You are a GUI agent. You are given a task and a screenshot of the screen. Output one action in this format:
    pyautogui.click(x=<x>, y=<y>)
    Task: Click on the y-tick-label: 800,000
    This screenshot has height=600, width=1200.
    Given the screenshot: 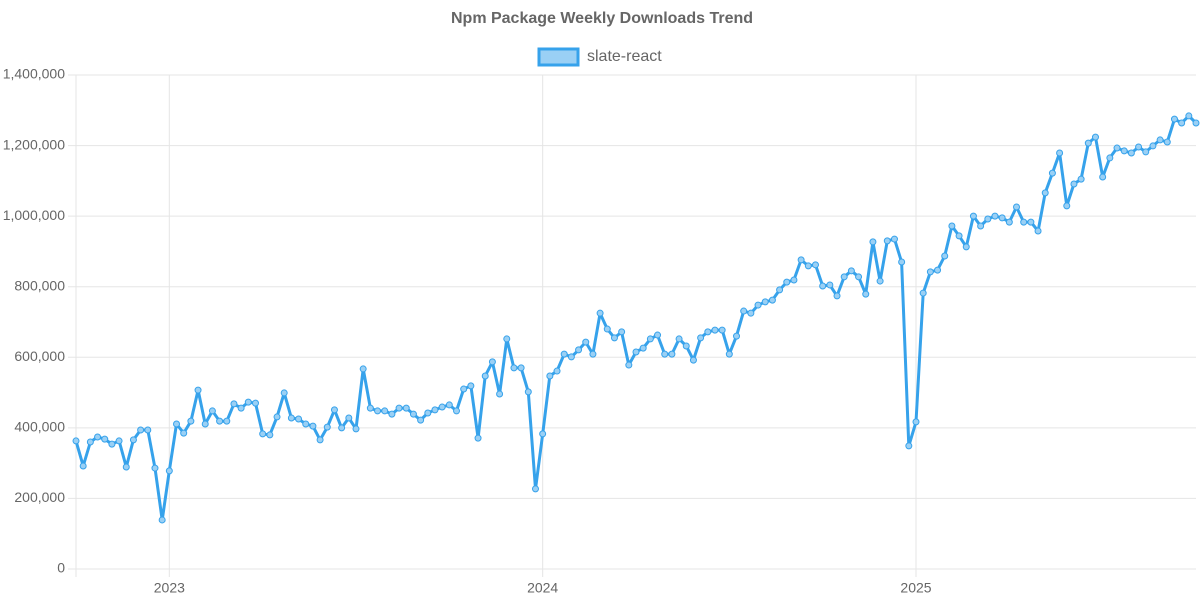 What is the action you would take?
    pyautogui.click(x=39, y=285)
    